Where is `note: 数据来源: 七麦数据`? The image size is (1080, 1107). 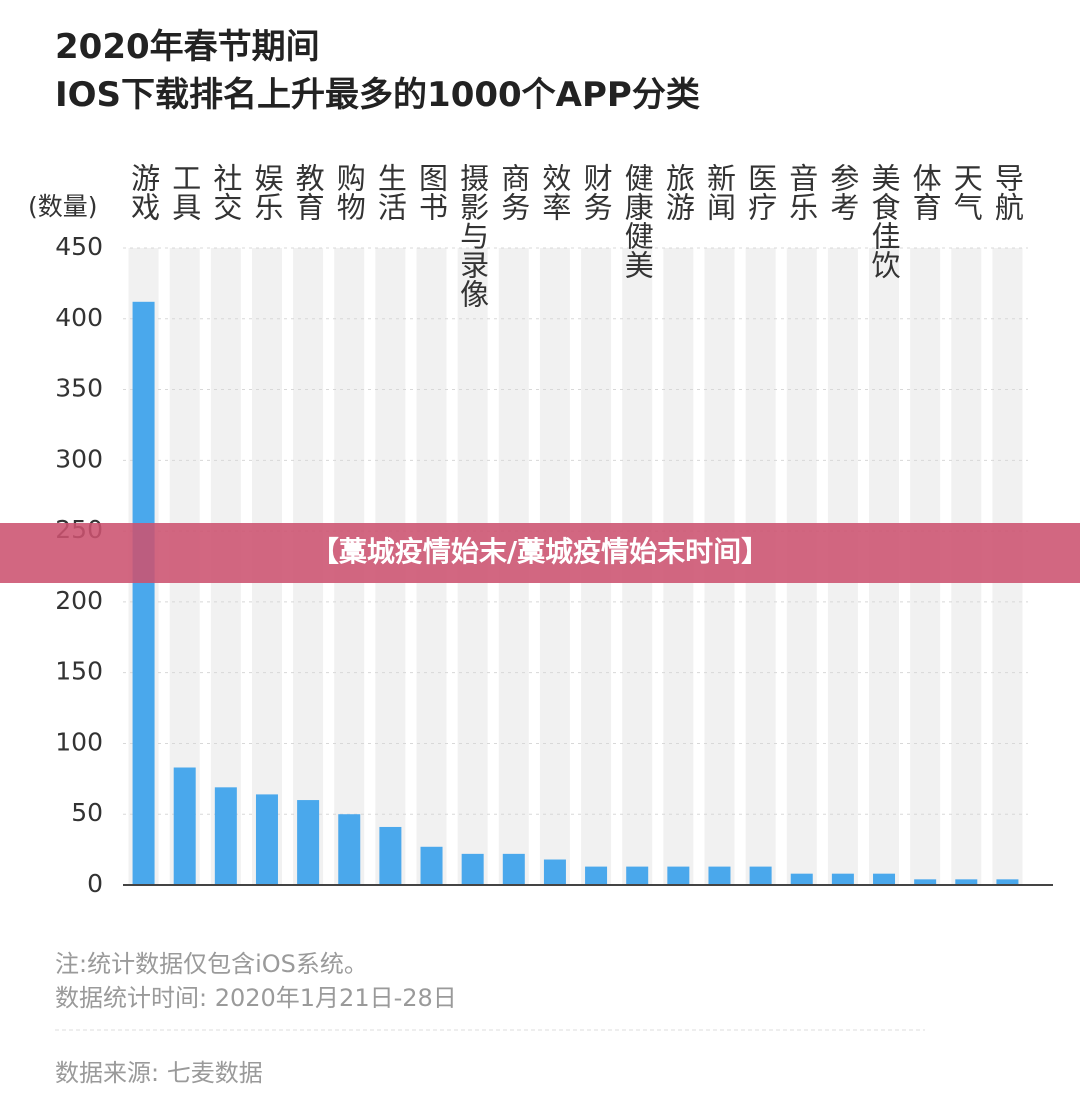
note: 数据来源: 七麦数据 is located at coordinates (159, 1073).